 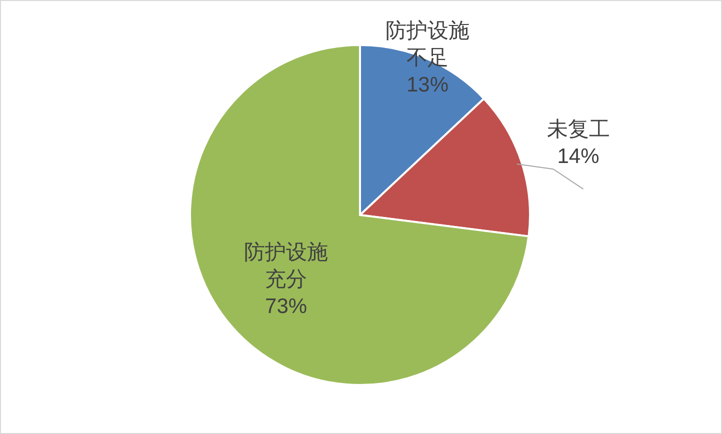 I want to click on data-label: 13%, so click(x=427, y=85).